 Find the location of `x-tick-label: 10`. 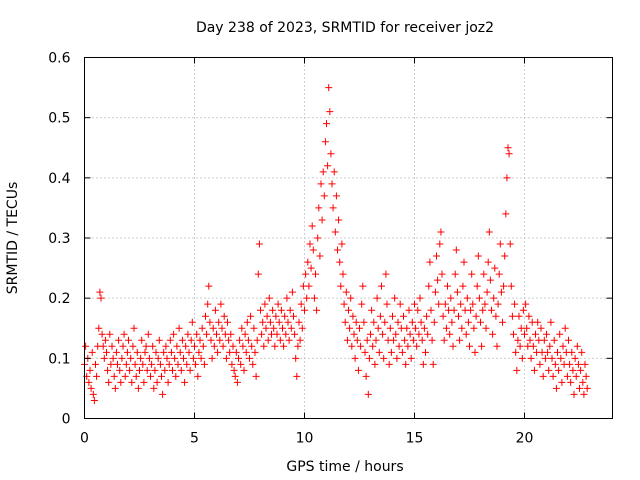

x-tick-label: 10 is located at coordinates (305, 439).